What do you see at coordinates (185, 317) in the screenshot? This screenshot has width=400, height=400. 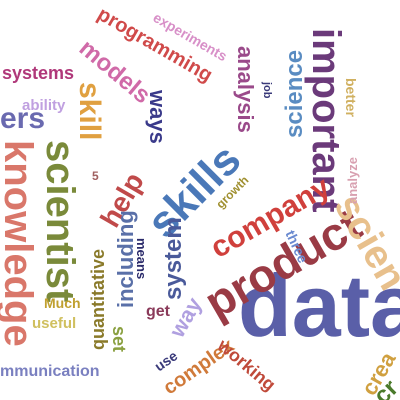 I see `word-way: way` at bounding box center [185, 317].